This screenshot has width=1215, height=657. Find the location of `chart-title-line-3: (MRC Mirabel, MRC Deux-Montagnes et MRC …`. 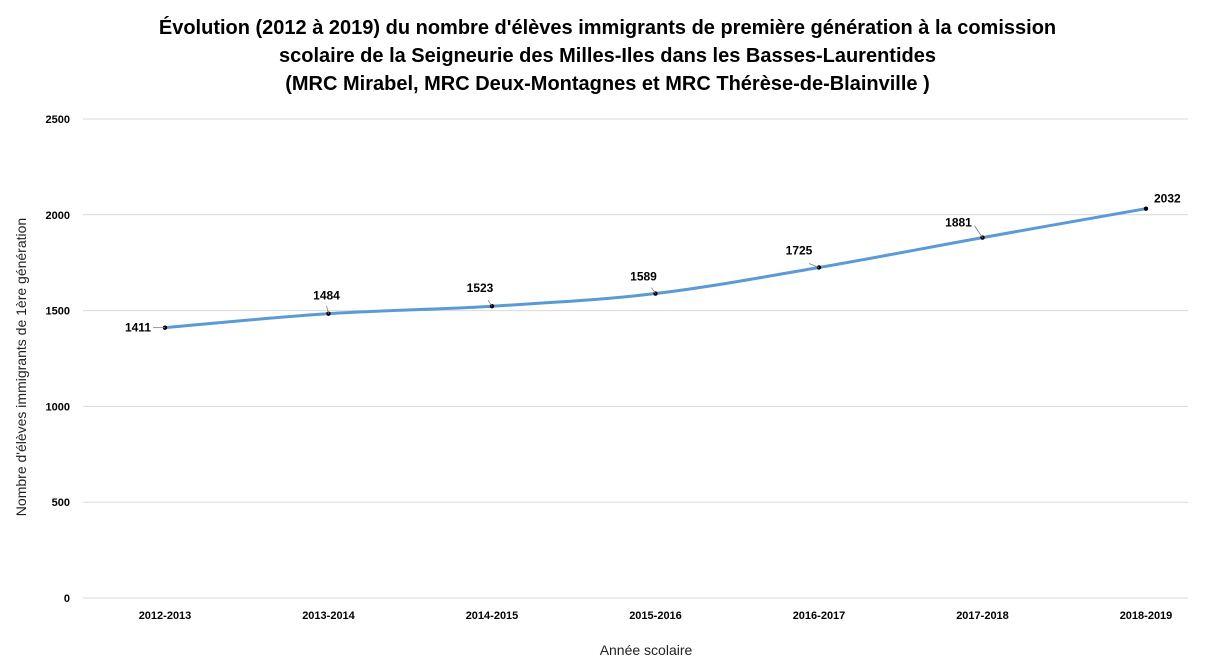

chart-title-line-3: (MRC Mirabel, MRC Deux-Montagnes et MRC … is located at coordinates (607, 84).